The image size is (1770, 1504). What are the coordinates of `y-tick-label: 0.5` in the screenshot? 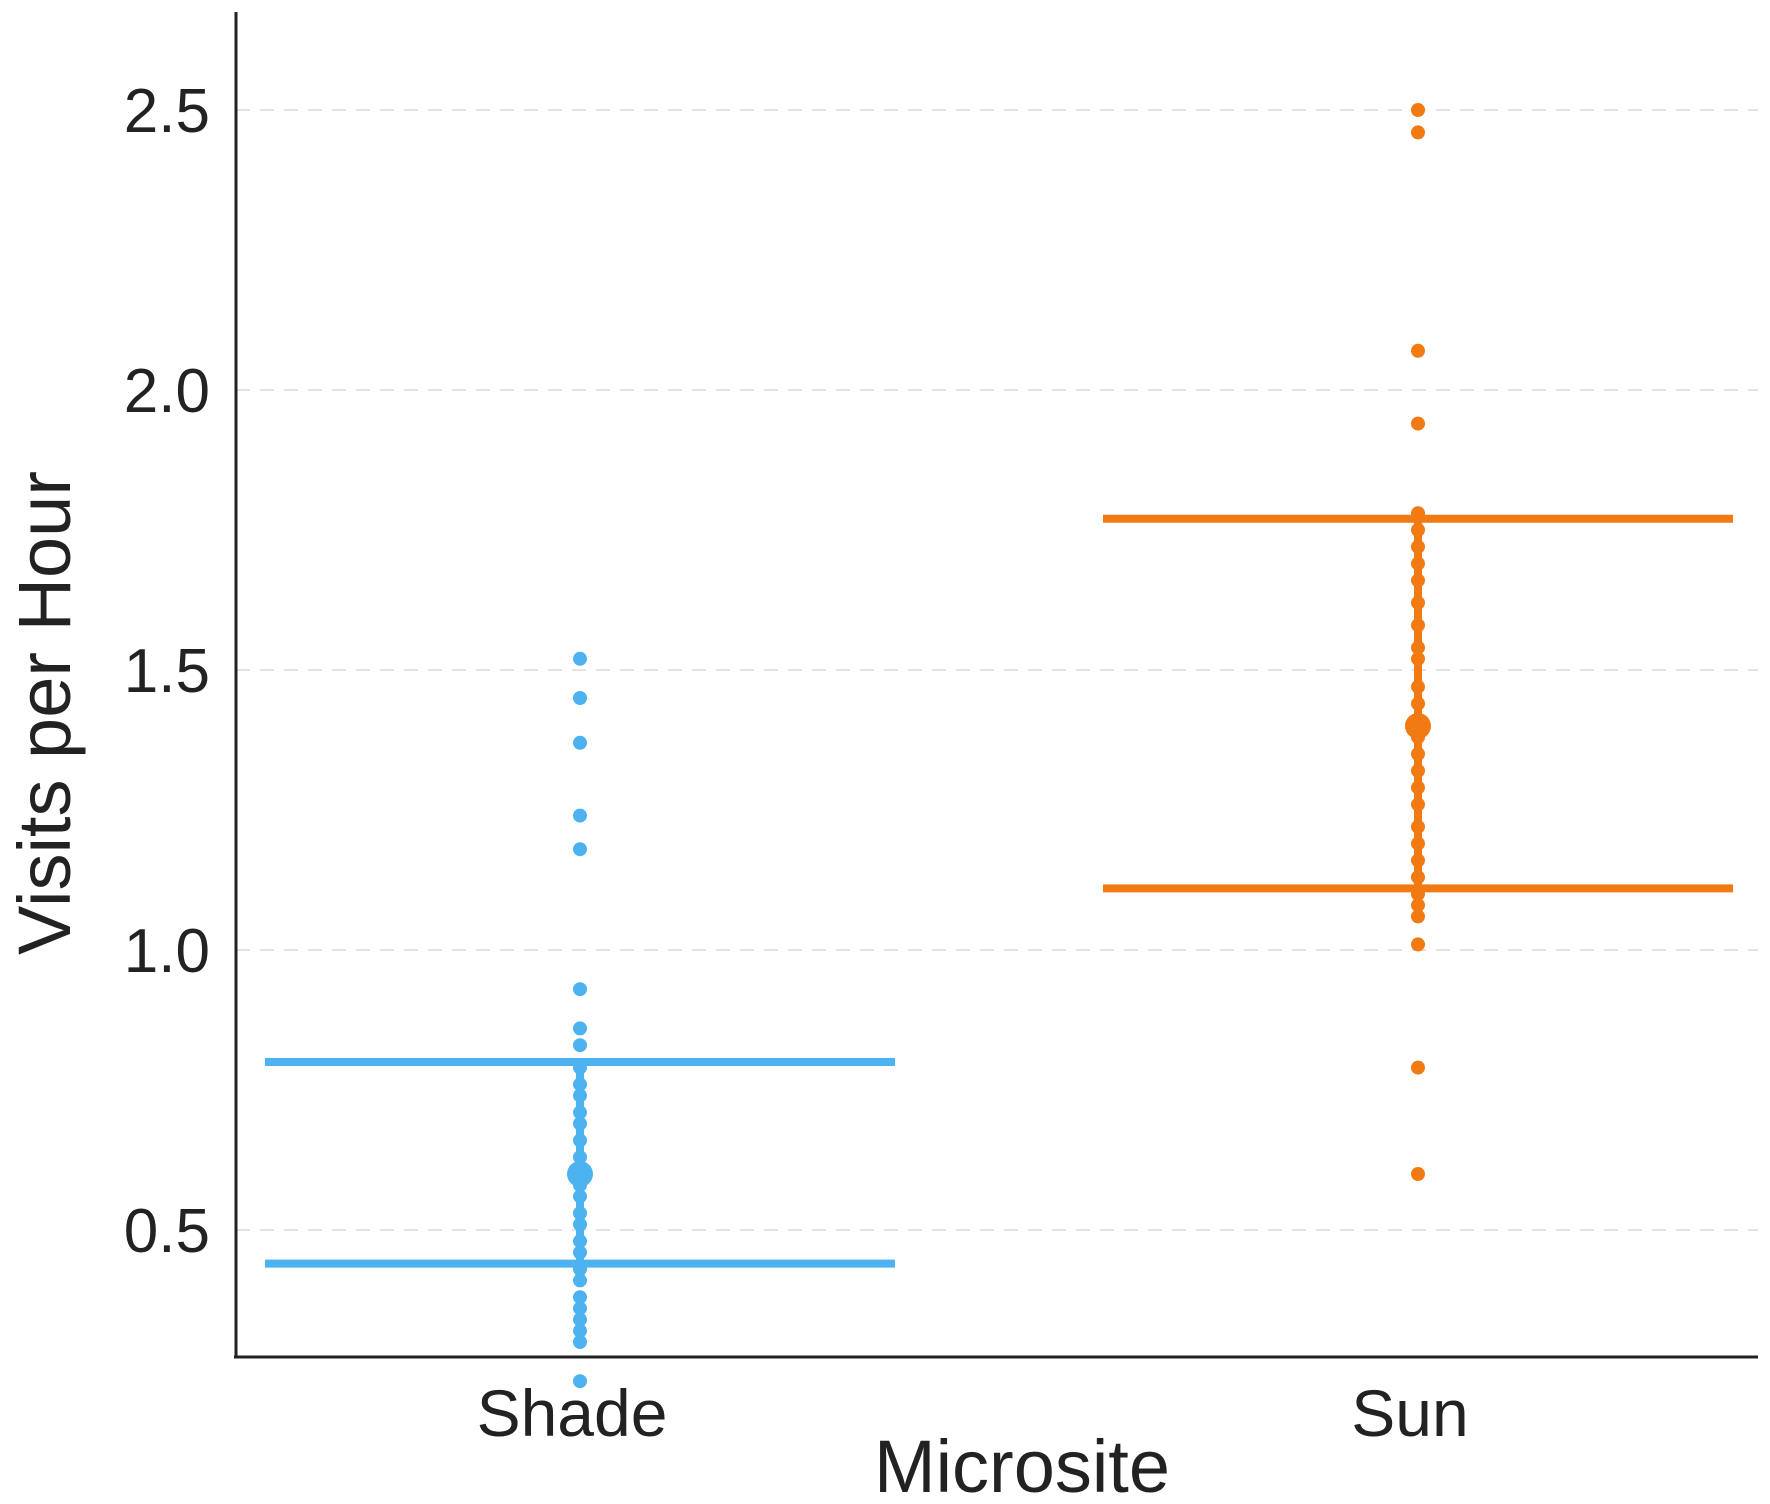 It's located at (167, 1231).